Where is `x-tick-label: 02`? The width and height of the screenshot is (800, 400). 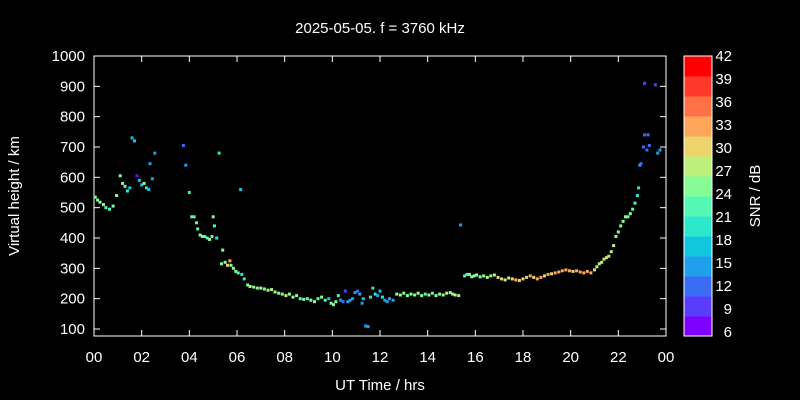
x-tick-label: 02 is located at coordinates (141, 357).